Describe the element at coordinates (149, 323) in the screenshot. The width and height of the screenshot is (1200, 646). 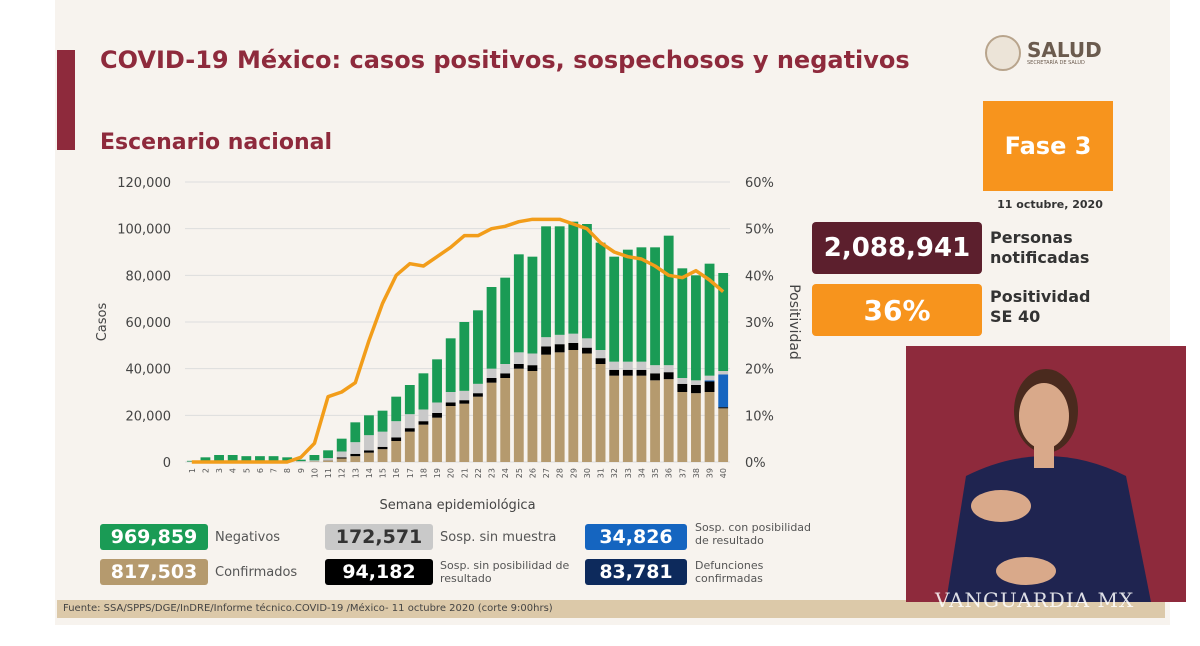
I see `y-tick-label: 60,000` at that location.